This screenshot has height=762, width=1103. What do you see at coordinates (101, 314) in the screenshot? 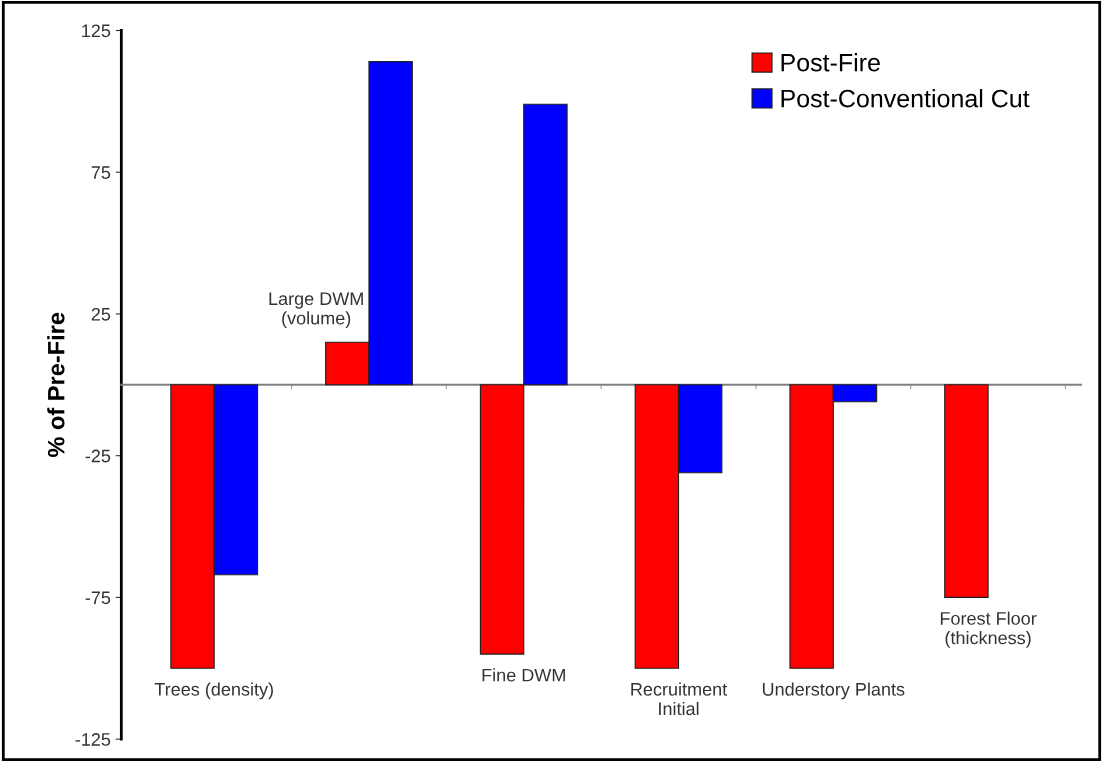
I see `y-tick-label: 25` at bounding box center [101, 314].